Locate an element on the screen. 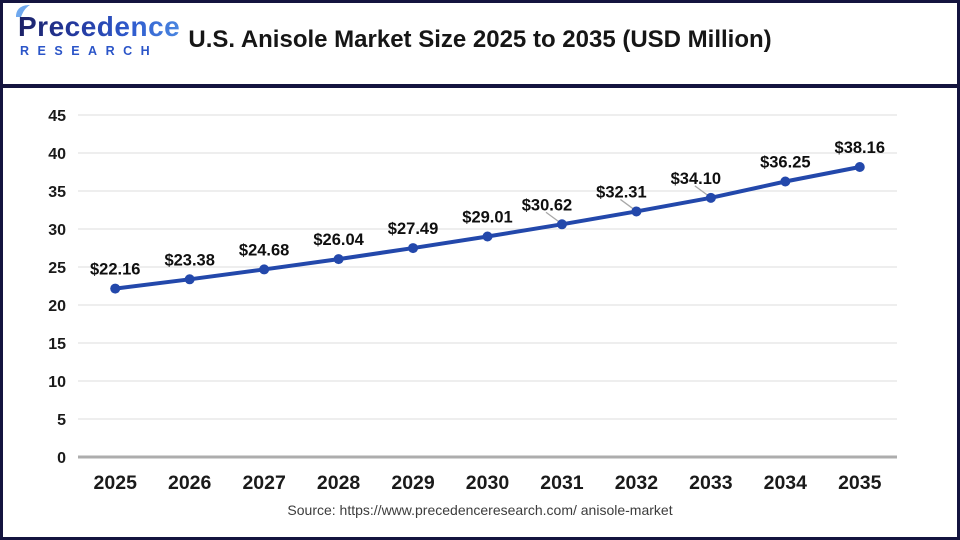 This screenshot has height=540, width=960. y-tick-label: 20 is located at coordinates (57, 306).